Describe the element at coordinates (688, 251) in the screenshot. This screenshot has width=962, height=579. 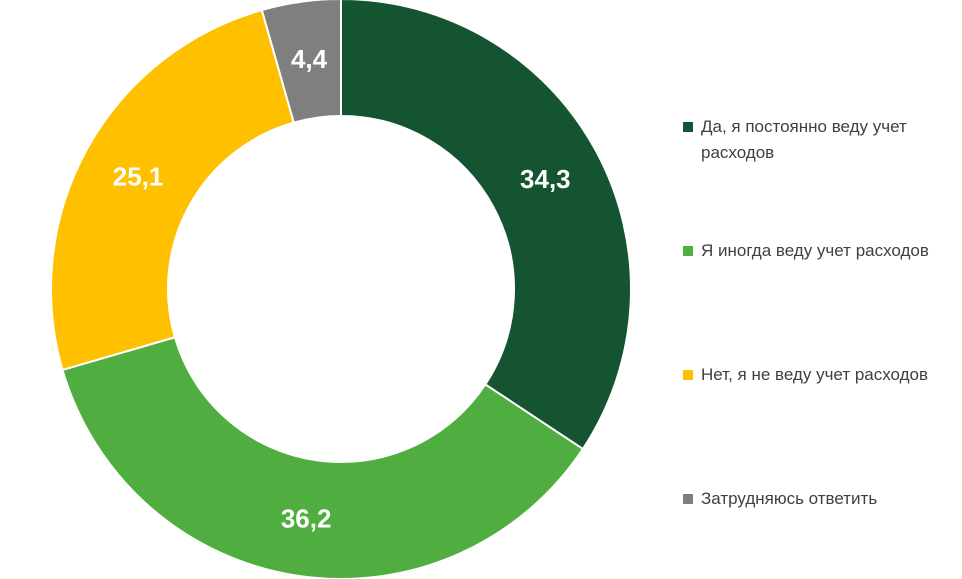
I see `legend-swatch-sometimes` at that location.